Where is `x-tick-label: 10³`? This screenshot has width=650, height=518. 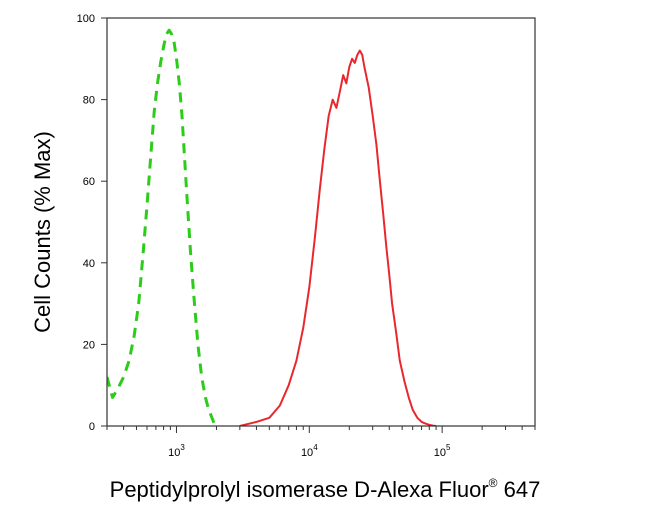
x-tick-label: 10³ is located at coordinates (176, 451).